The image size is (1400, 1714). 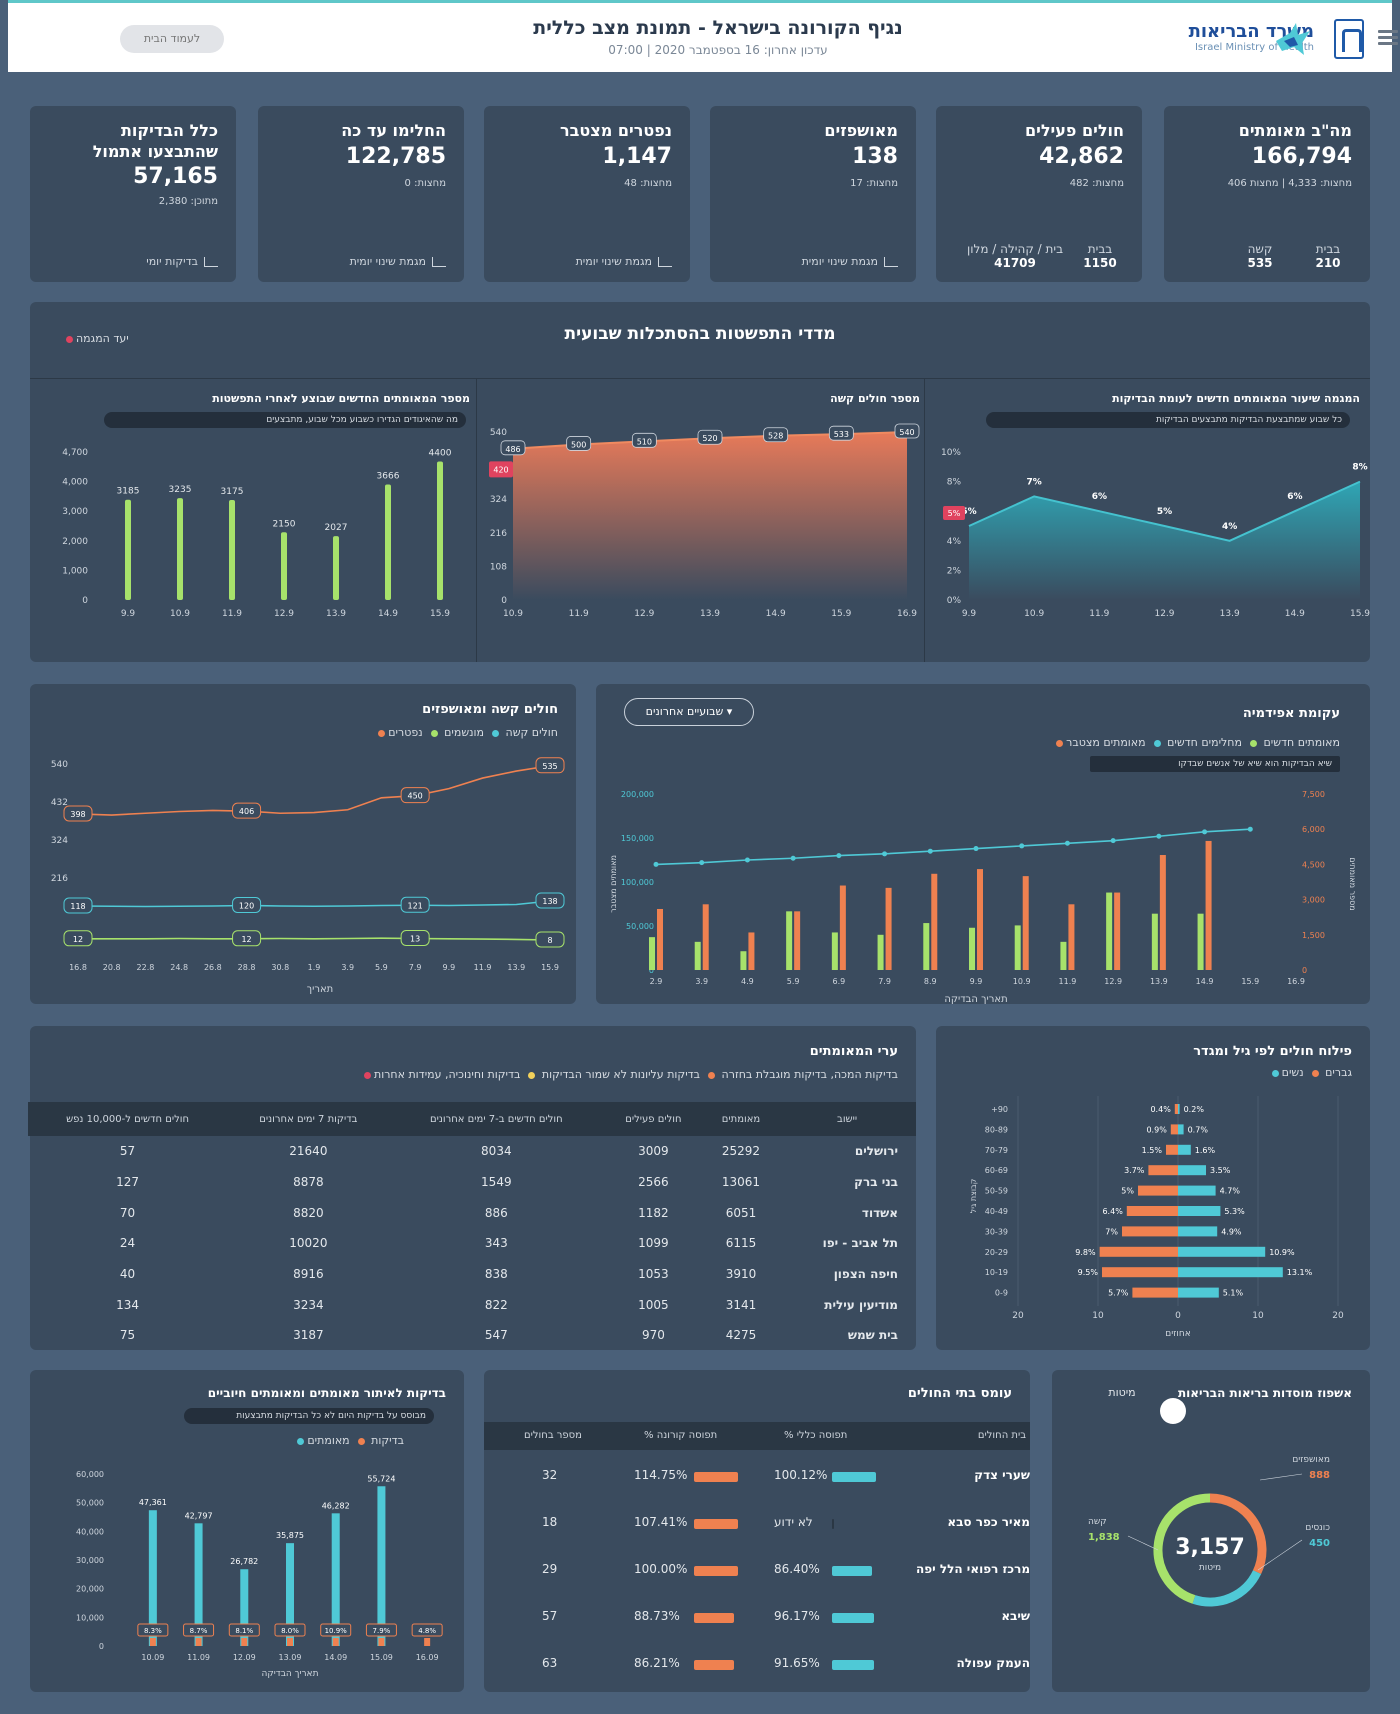 What do you see at coordinates (550, 1522) in the screenshot?
I see `patient-count: 18` at bounding box center [550, 1522].